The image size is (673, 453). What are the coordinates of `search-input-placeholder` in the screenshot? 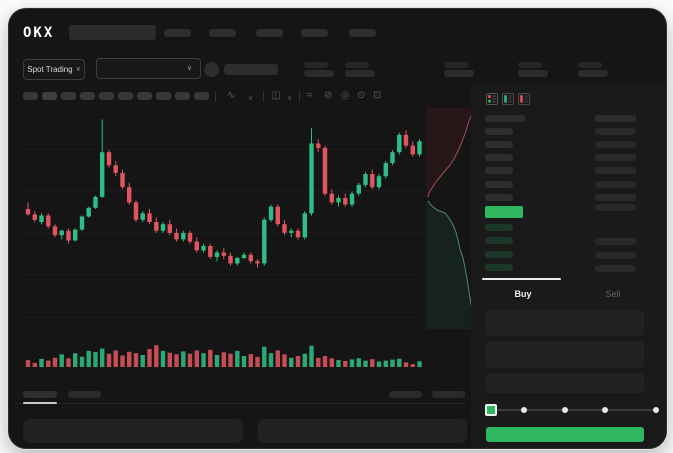 It's located at (112, 32).